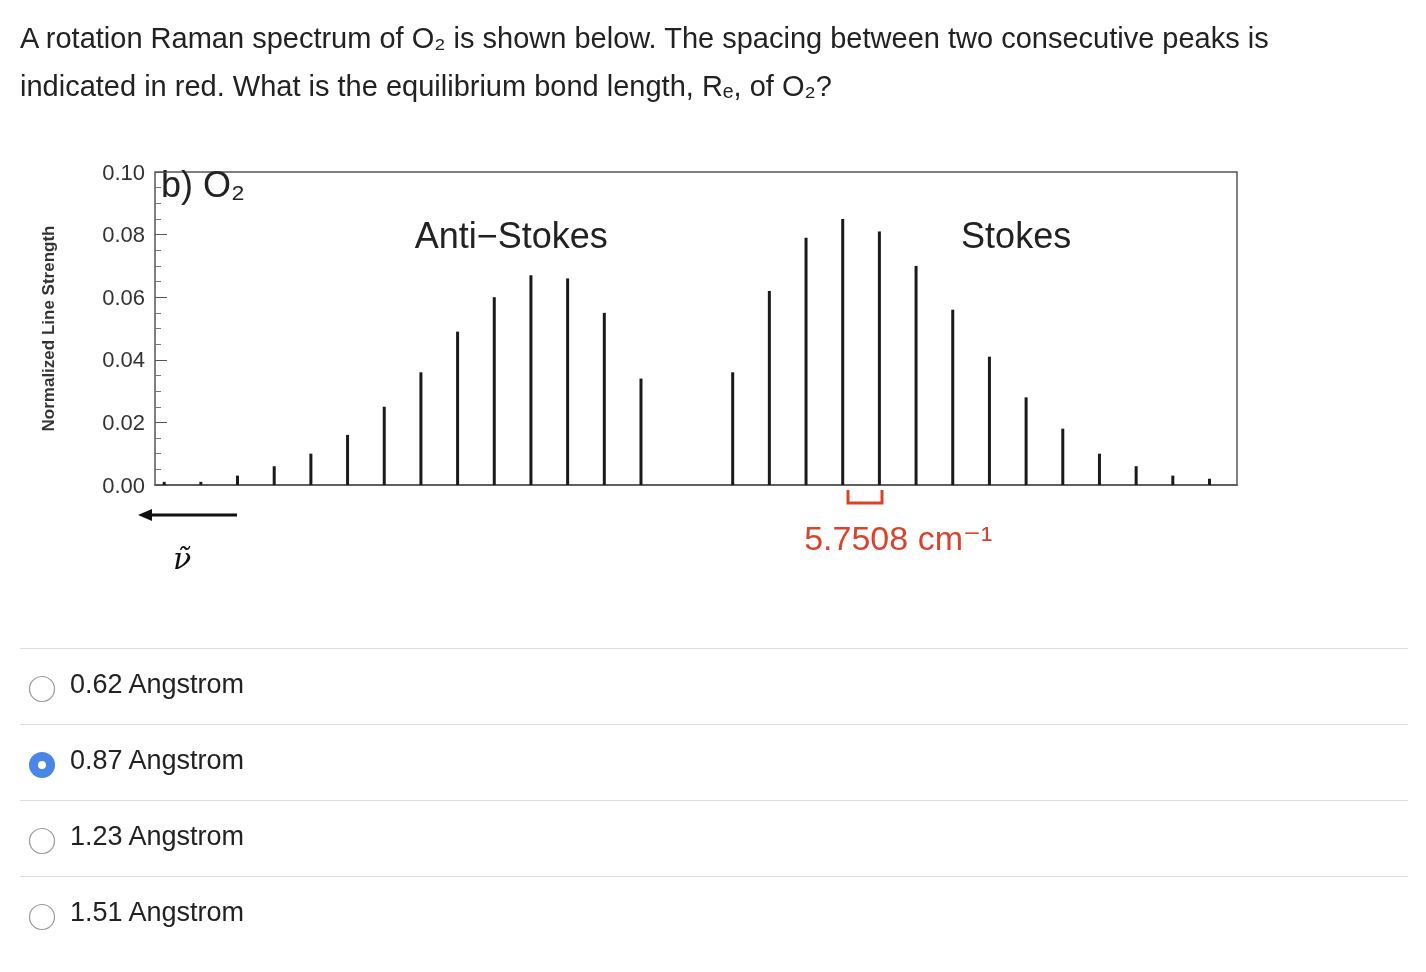  Describe the element at coordinates (645, 62) in the screenshot. I see `chart-title: A rotation Raman spectrum of O₂ is shown below. The spacing between two consecutive peaks is indicated in red. What is the equilibrium bond length, Rₑ, of O₂?` at that location.